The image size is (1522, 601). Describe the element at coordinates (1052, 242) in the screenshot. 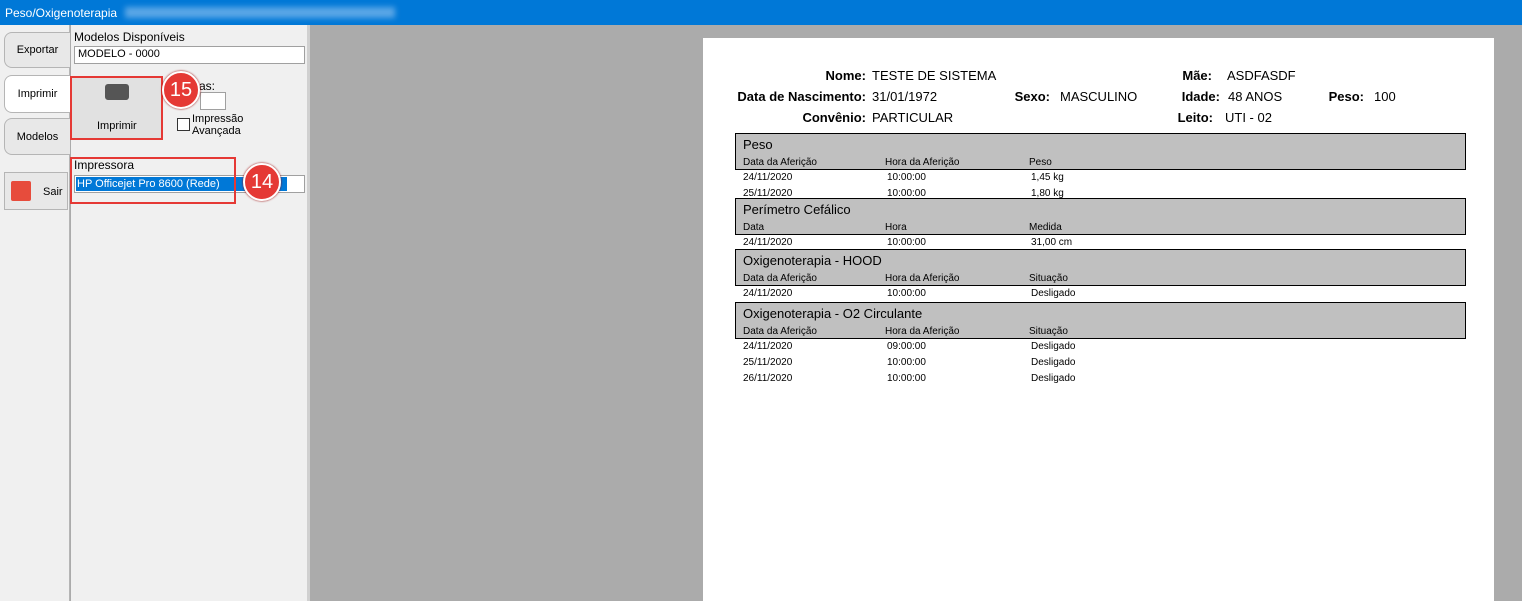

I see `cell: 31,00 cm` at that location.